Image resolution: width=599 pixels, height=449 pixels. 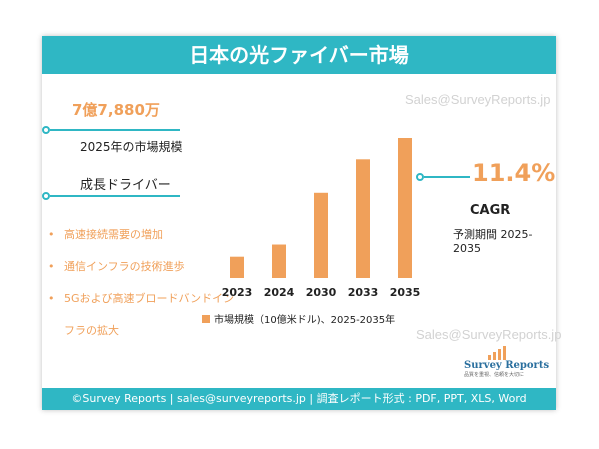 I want to click on watermark-top: Sales@SurveyReports.jp, so click(x=478, y=99).